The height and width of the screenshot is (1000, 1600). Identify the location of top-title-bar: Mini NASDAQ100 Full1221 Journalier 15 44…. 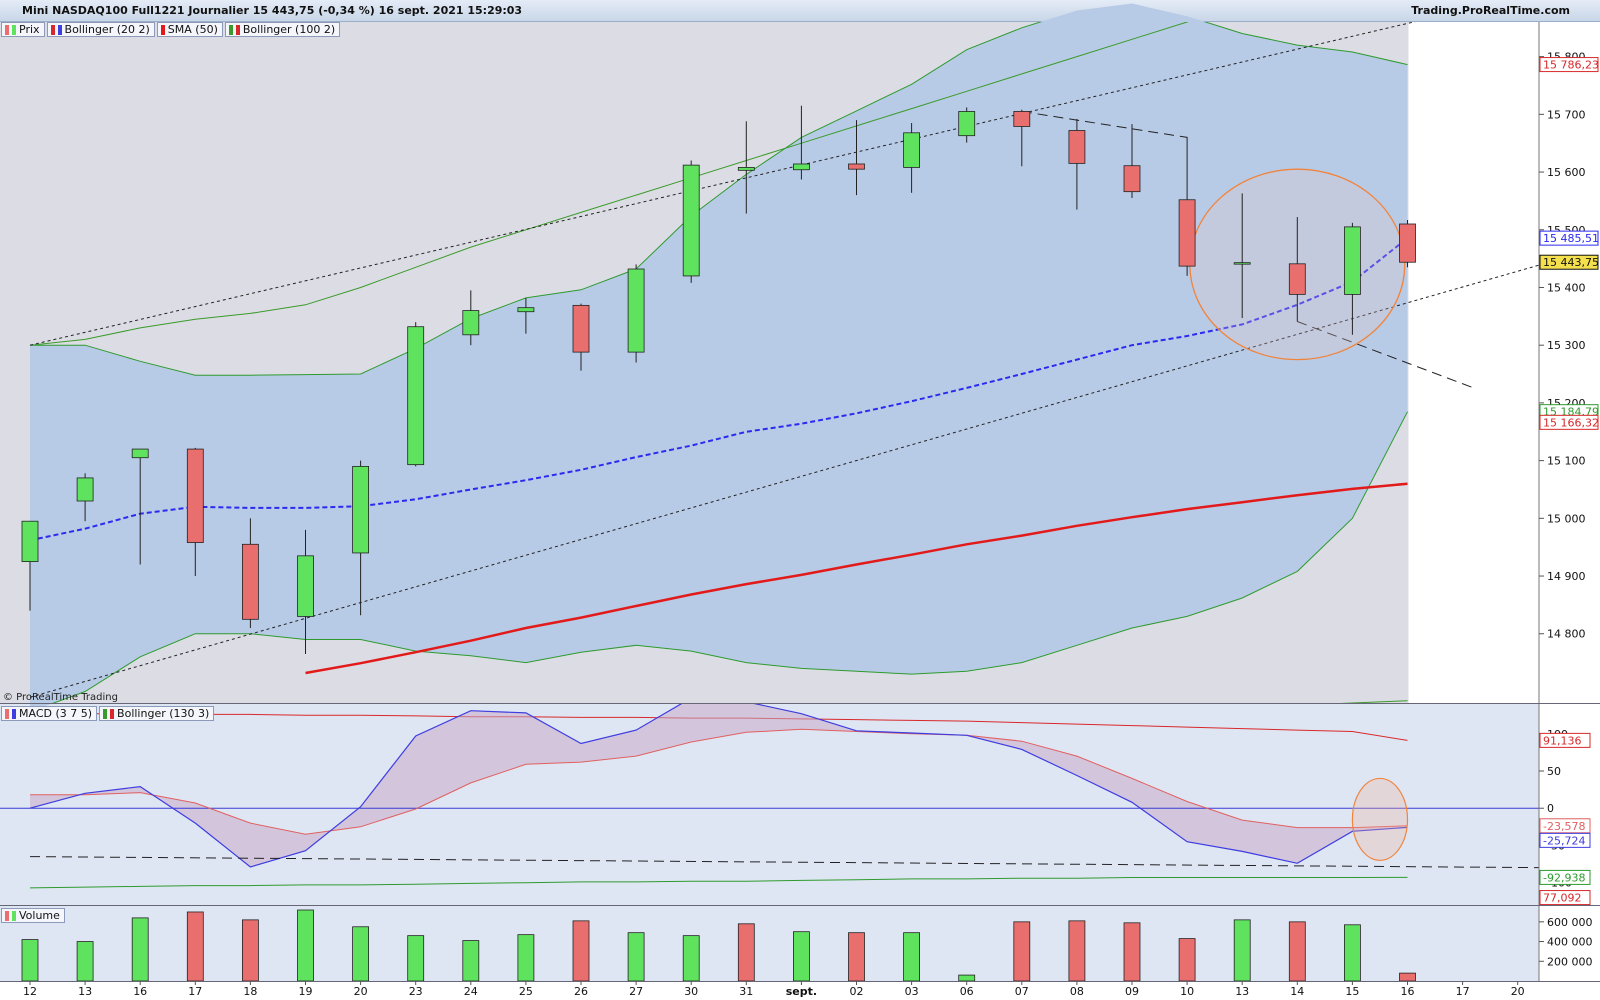
(800, 11).